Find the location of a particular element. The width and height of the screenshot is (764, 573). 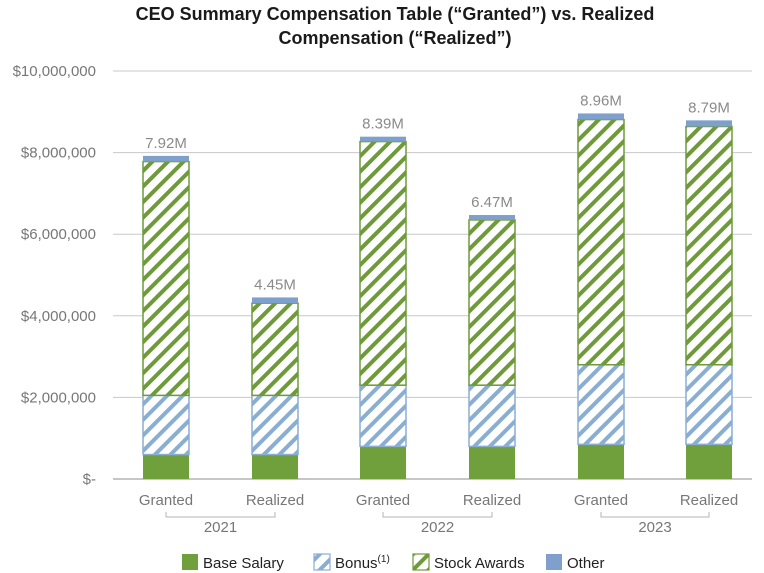

total-data-label: 7.92M is located at coordinates (166, 143).